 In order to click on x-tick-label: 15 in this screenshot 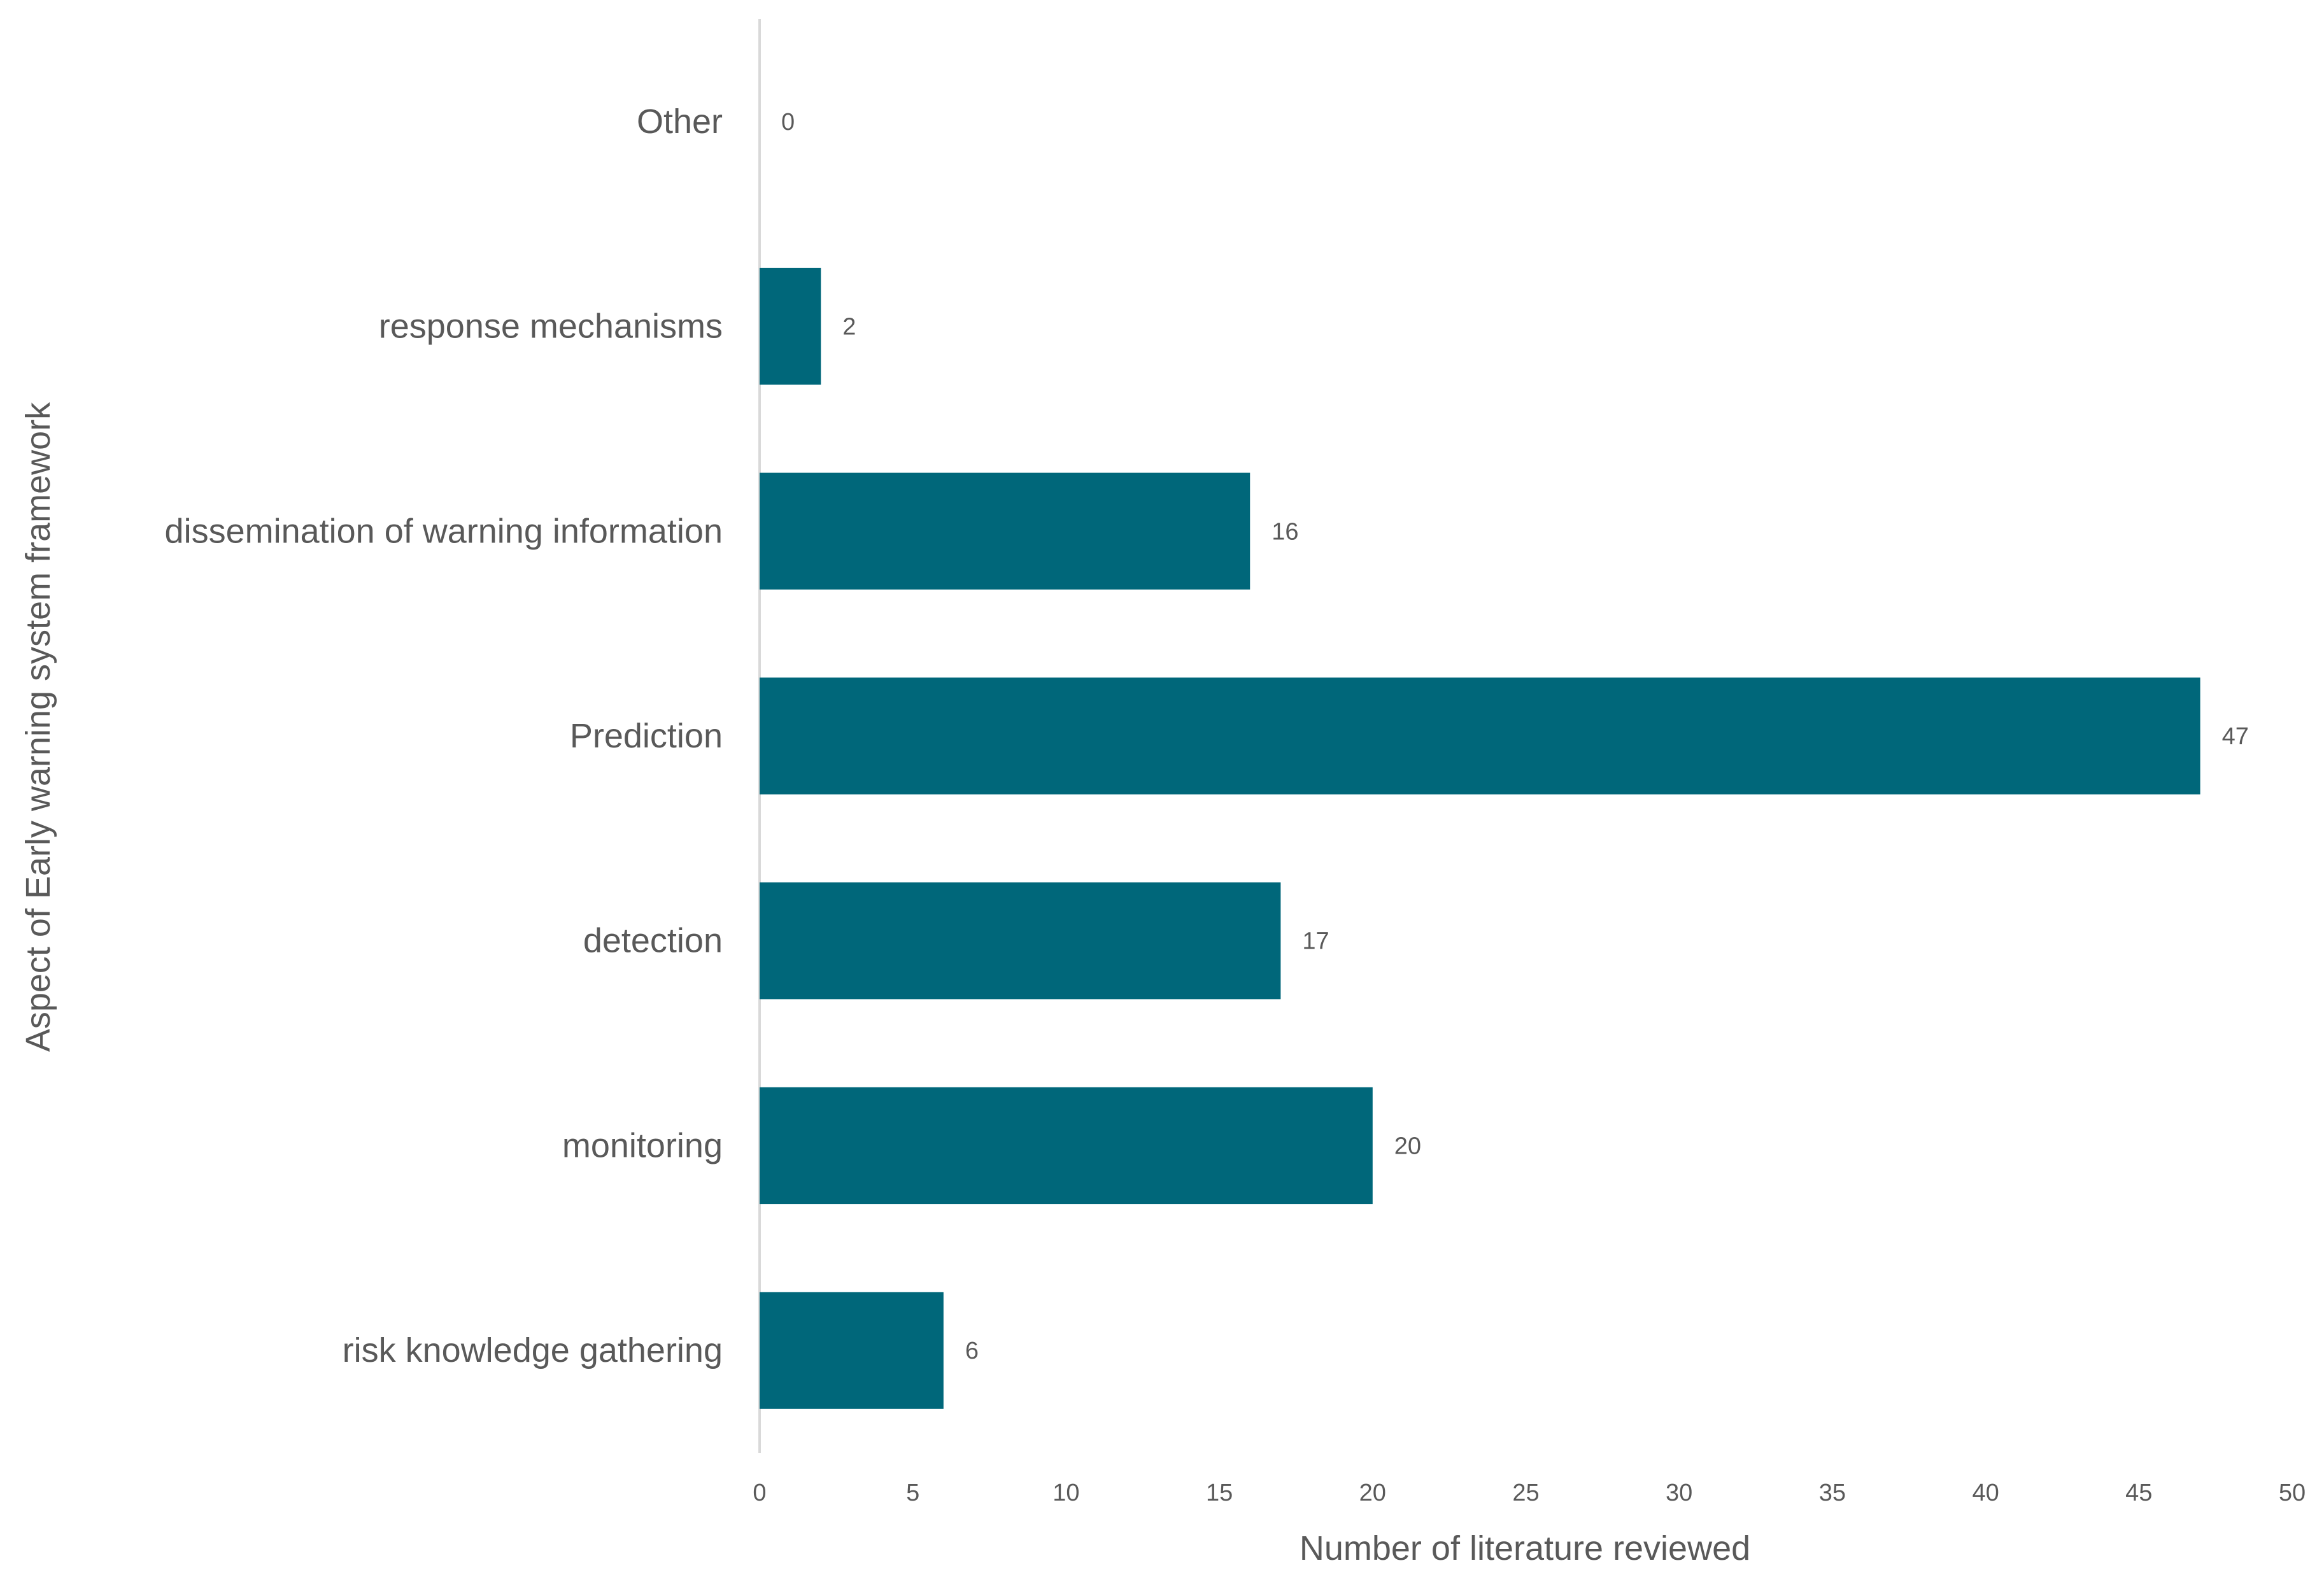, I will do `click(1219, 1493)`.